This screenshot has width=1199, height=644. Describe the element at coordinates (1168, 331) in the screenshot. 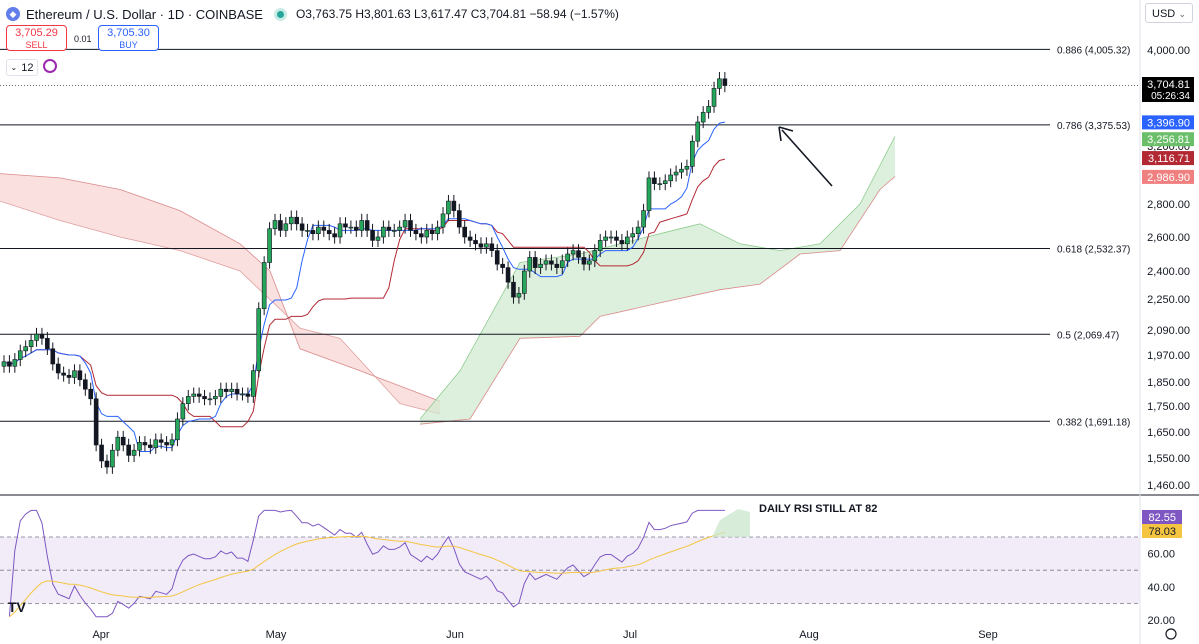

I see `price-axis-tick: 2,090.00` at that location.